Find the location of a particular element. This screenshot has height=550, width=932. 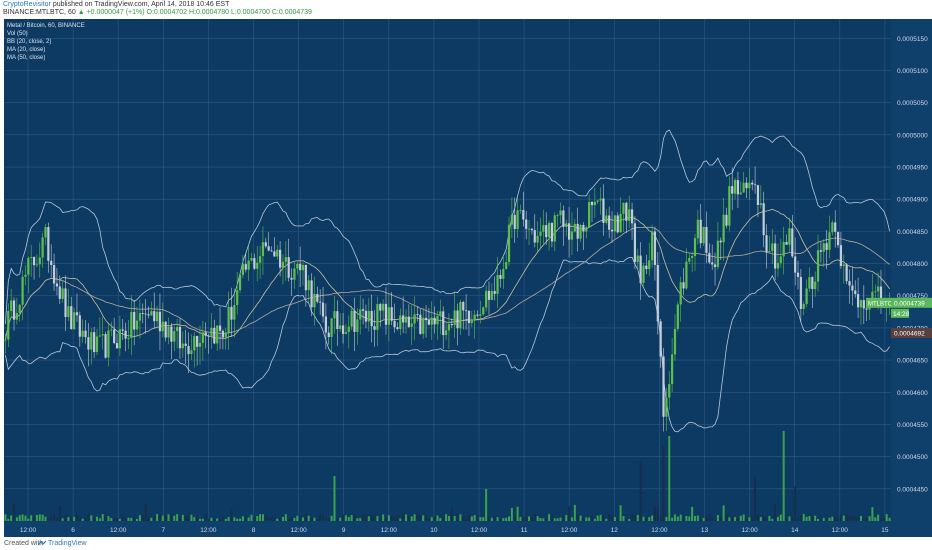

author-link: CryptoRevisitor is located at coordinates (27, 4).